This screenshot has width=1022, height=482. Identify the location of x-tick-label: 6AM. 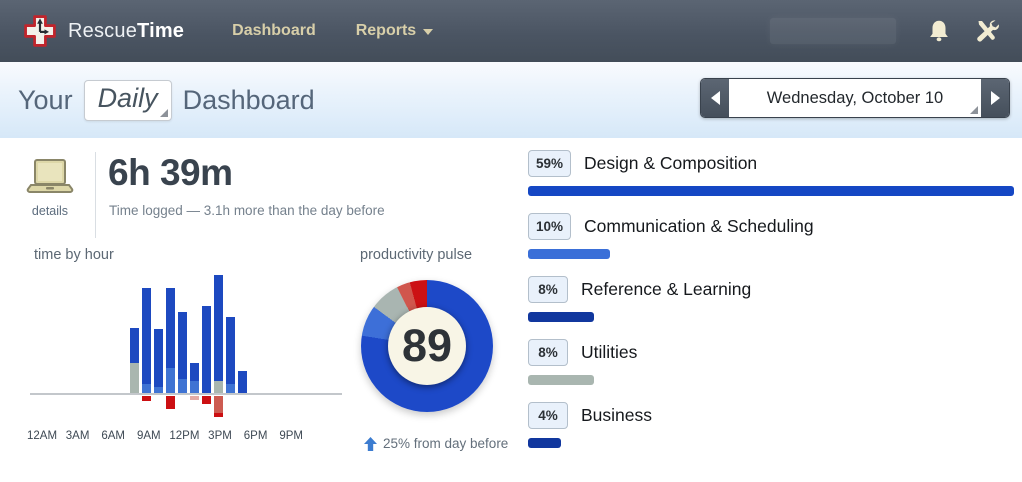
(113, 436).